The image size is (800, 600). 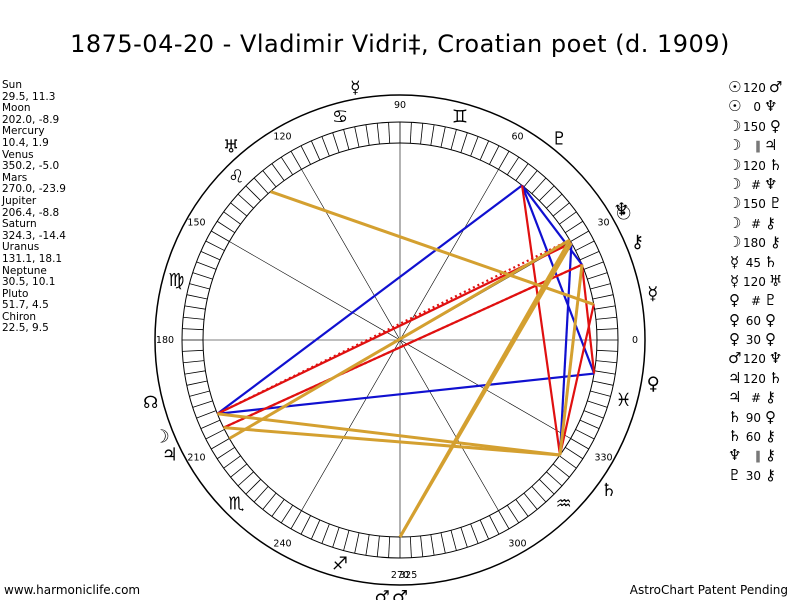 I want to click on planet-name: Uranus, so click(x=21, y=247).